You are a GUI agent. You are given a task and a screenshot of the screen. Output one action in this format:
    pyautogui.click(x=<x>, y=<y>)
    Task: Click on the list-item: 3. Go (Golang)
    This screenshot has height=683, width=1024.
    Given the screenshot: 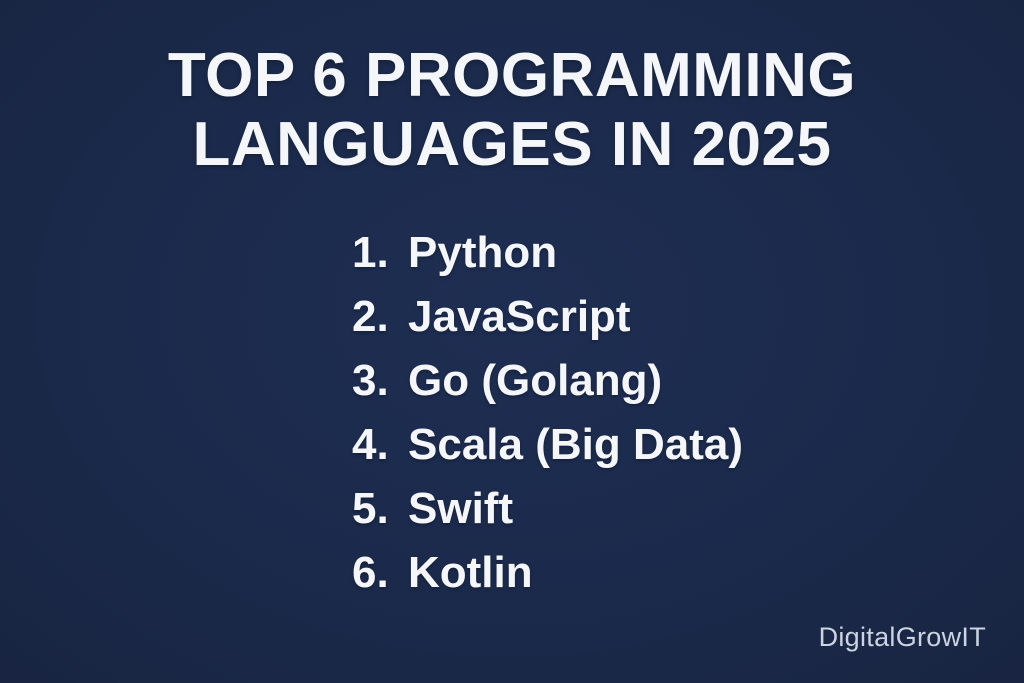 What is the action you would take?
    pyautogui.click(x=547, y=388)
    